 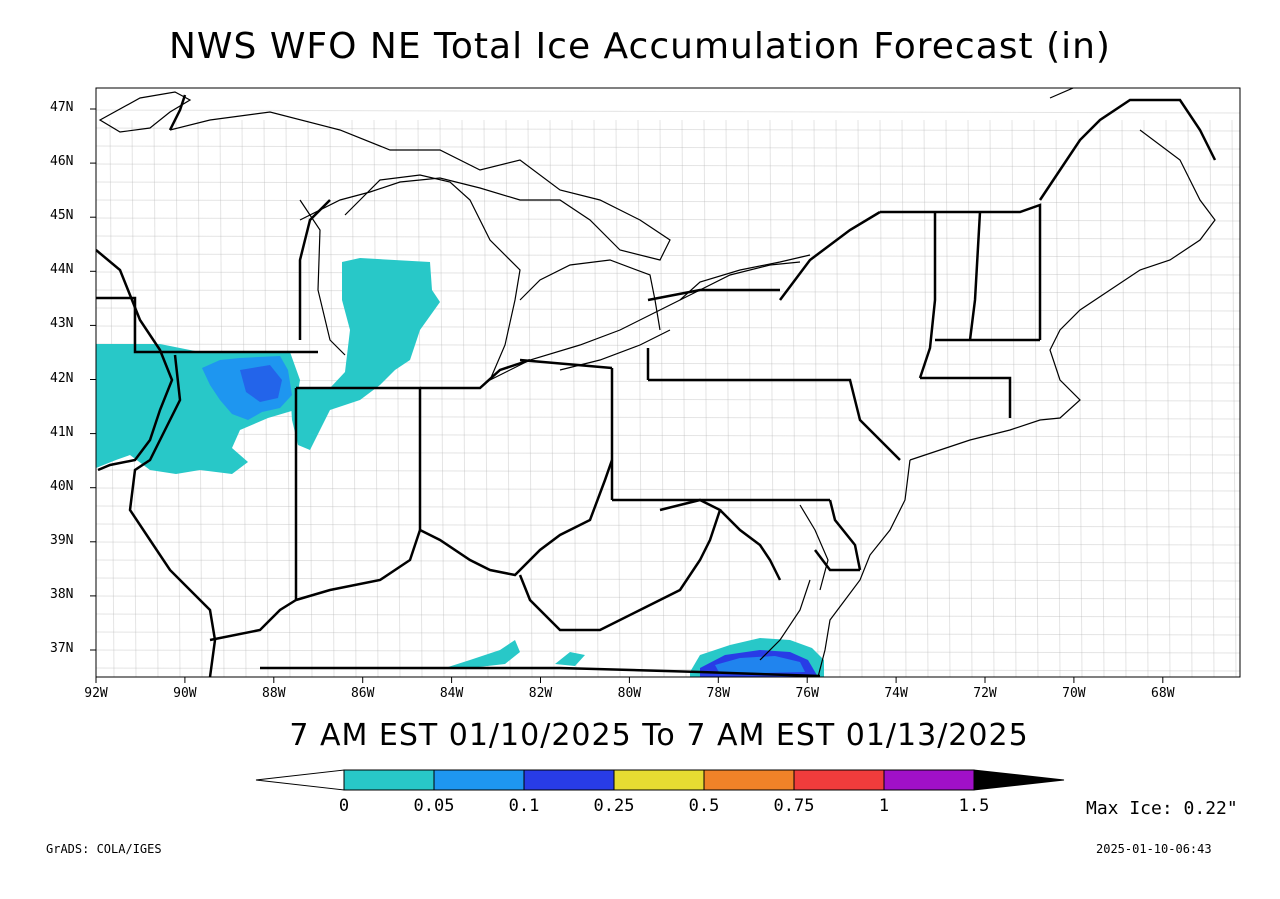 I want to click on lat-label: 42N, so click(x=62, y=378).